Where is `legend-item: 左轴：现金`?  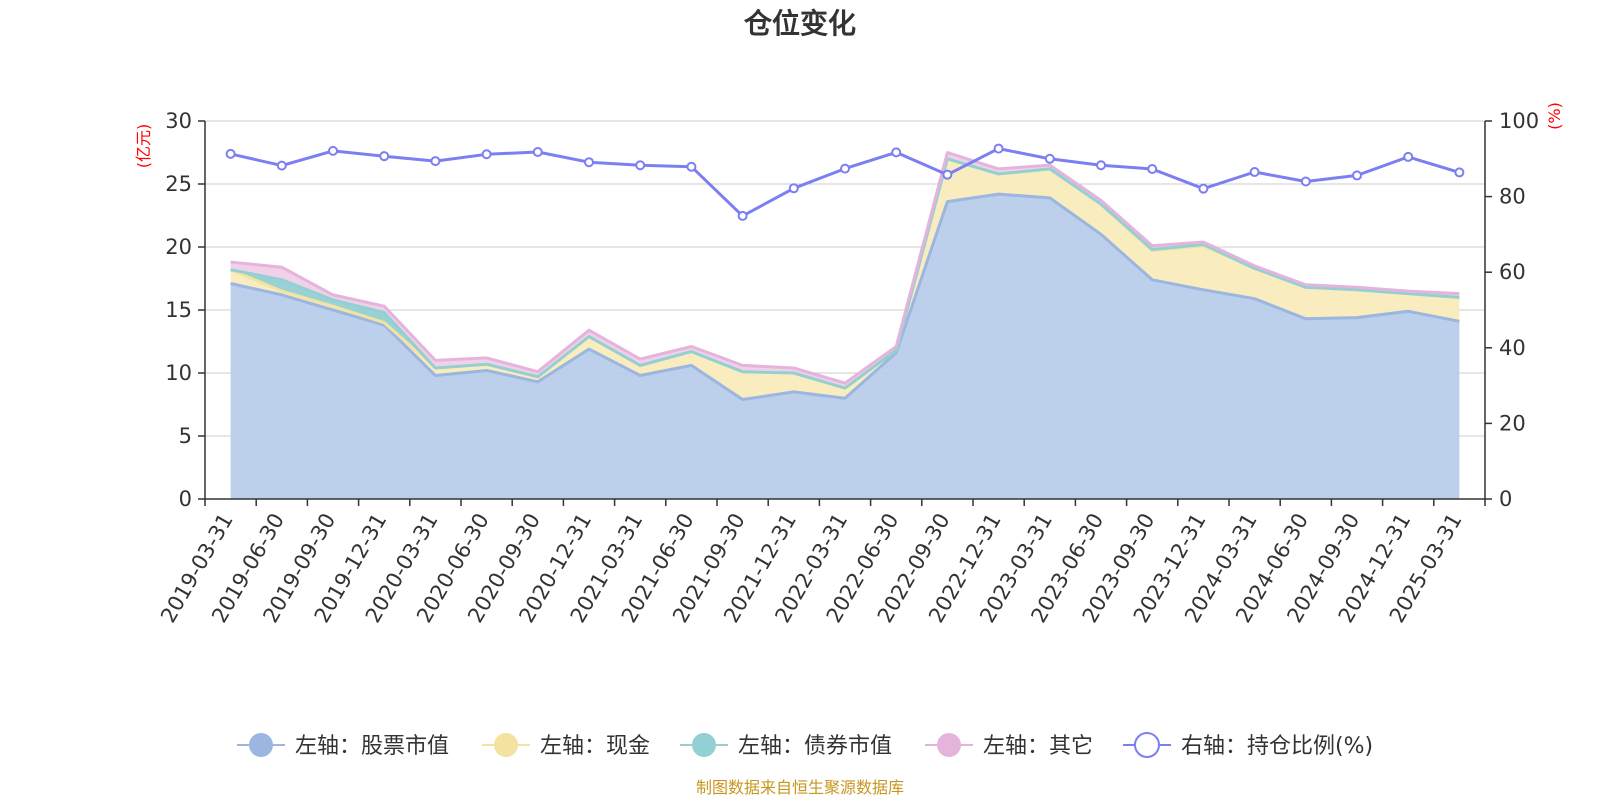 legend-item: 左轴：现金 is located at coordinates (566, 746).